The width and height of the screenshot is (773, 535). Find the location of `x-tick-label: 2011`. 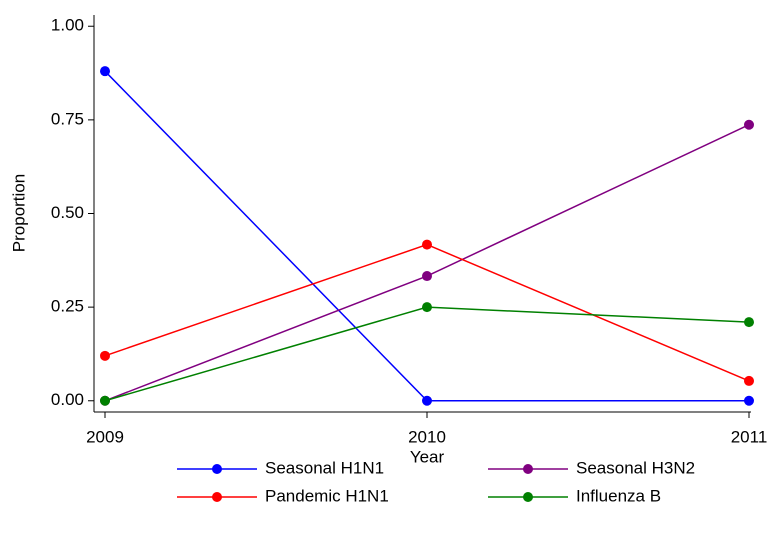

x-tick-label: 2011 is located at coordinates (749, 436).